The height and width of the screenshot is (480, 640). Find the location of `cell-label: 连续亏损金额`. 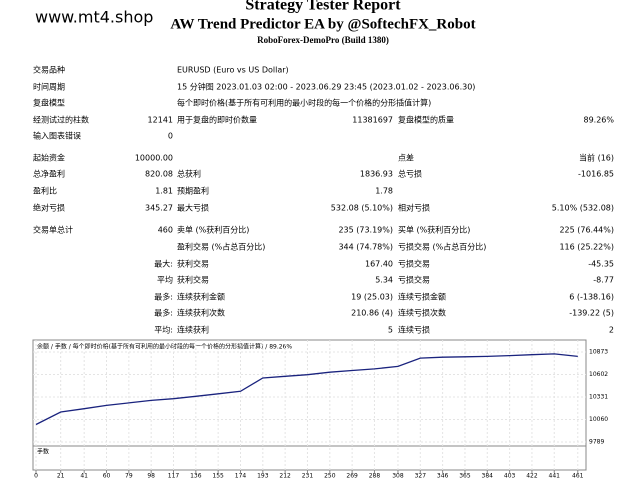

cell-label: 连续亏损金额 is located at coordinates (422, 297).